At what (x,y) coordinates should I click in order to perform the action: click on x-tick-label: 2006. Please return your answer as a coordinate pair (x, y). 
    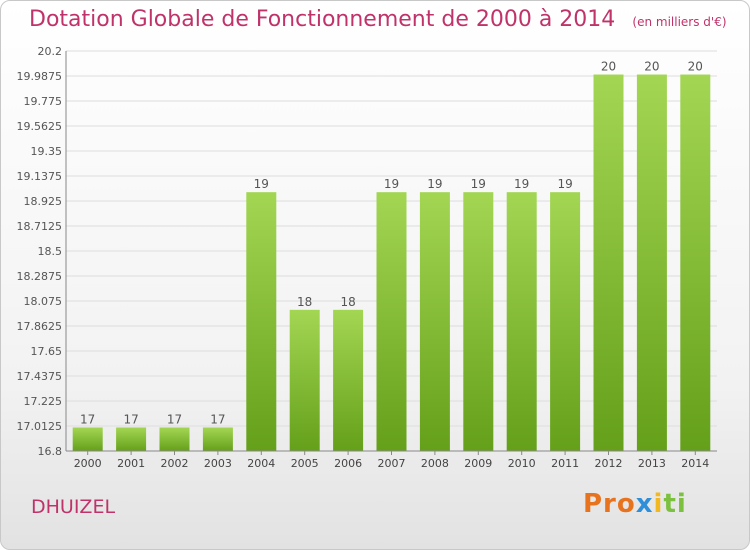
    Looking at the image, I should click on (348, 463).